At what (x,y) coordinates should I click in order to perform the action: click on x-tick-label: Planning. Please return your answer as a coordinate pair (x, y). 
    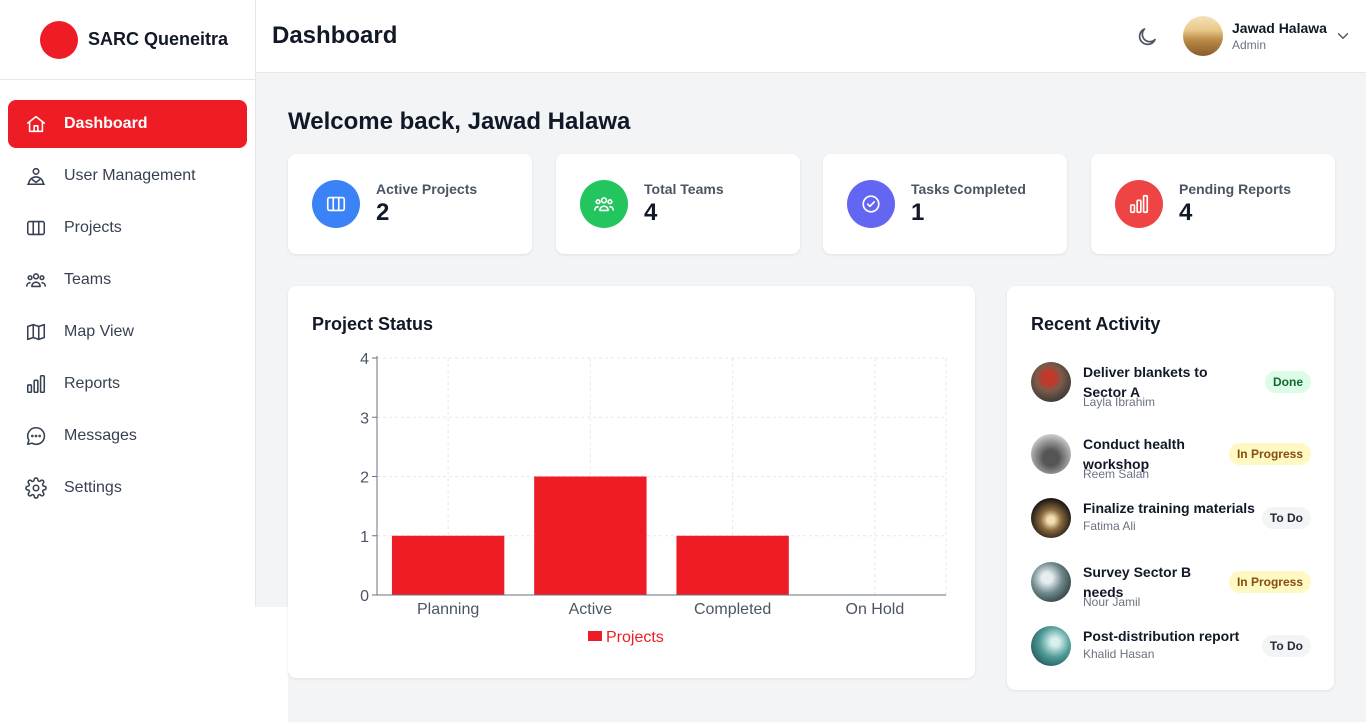
    Looking at the image, I should click on (448, 609).